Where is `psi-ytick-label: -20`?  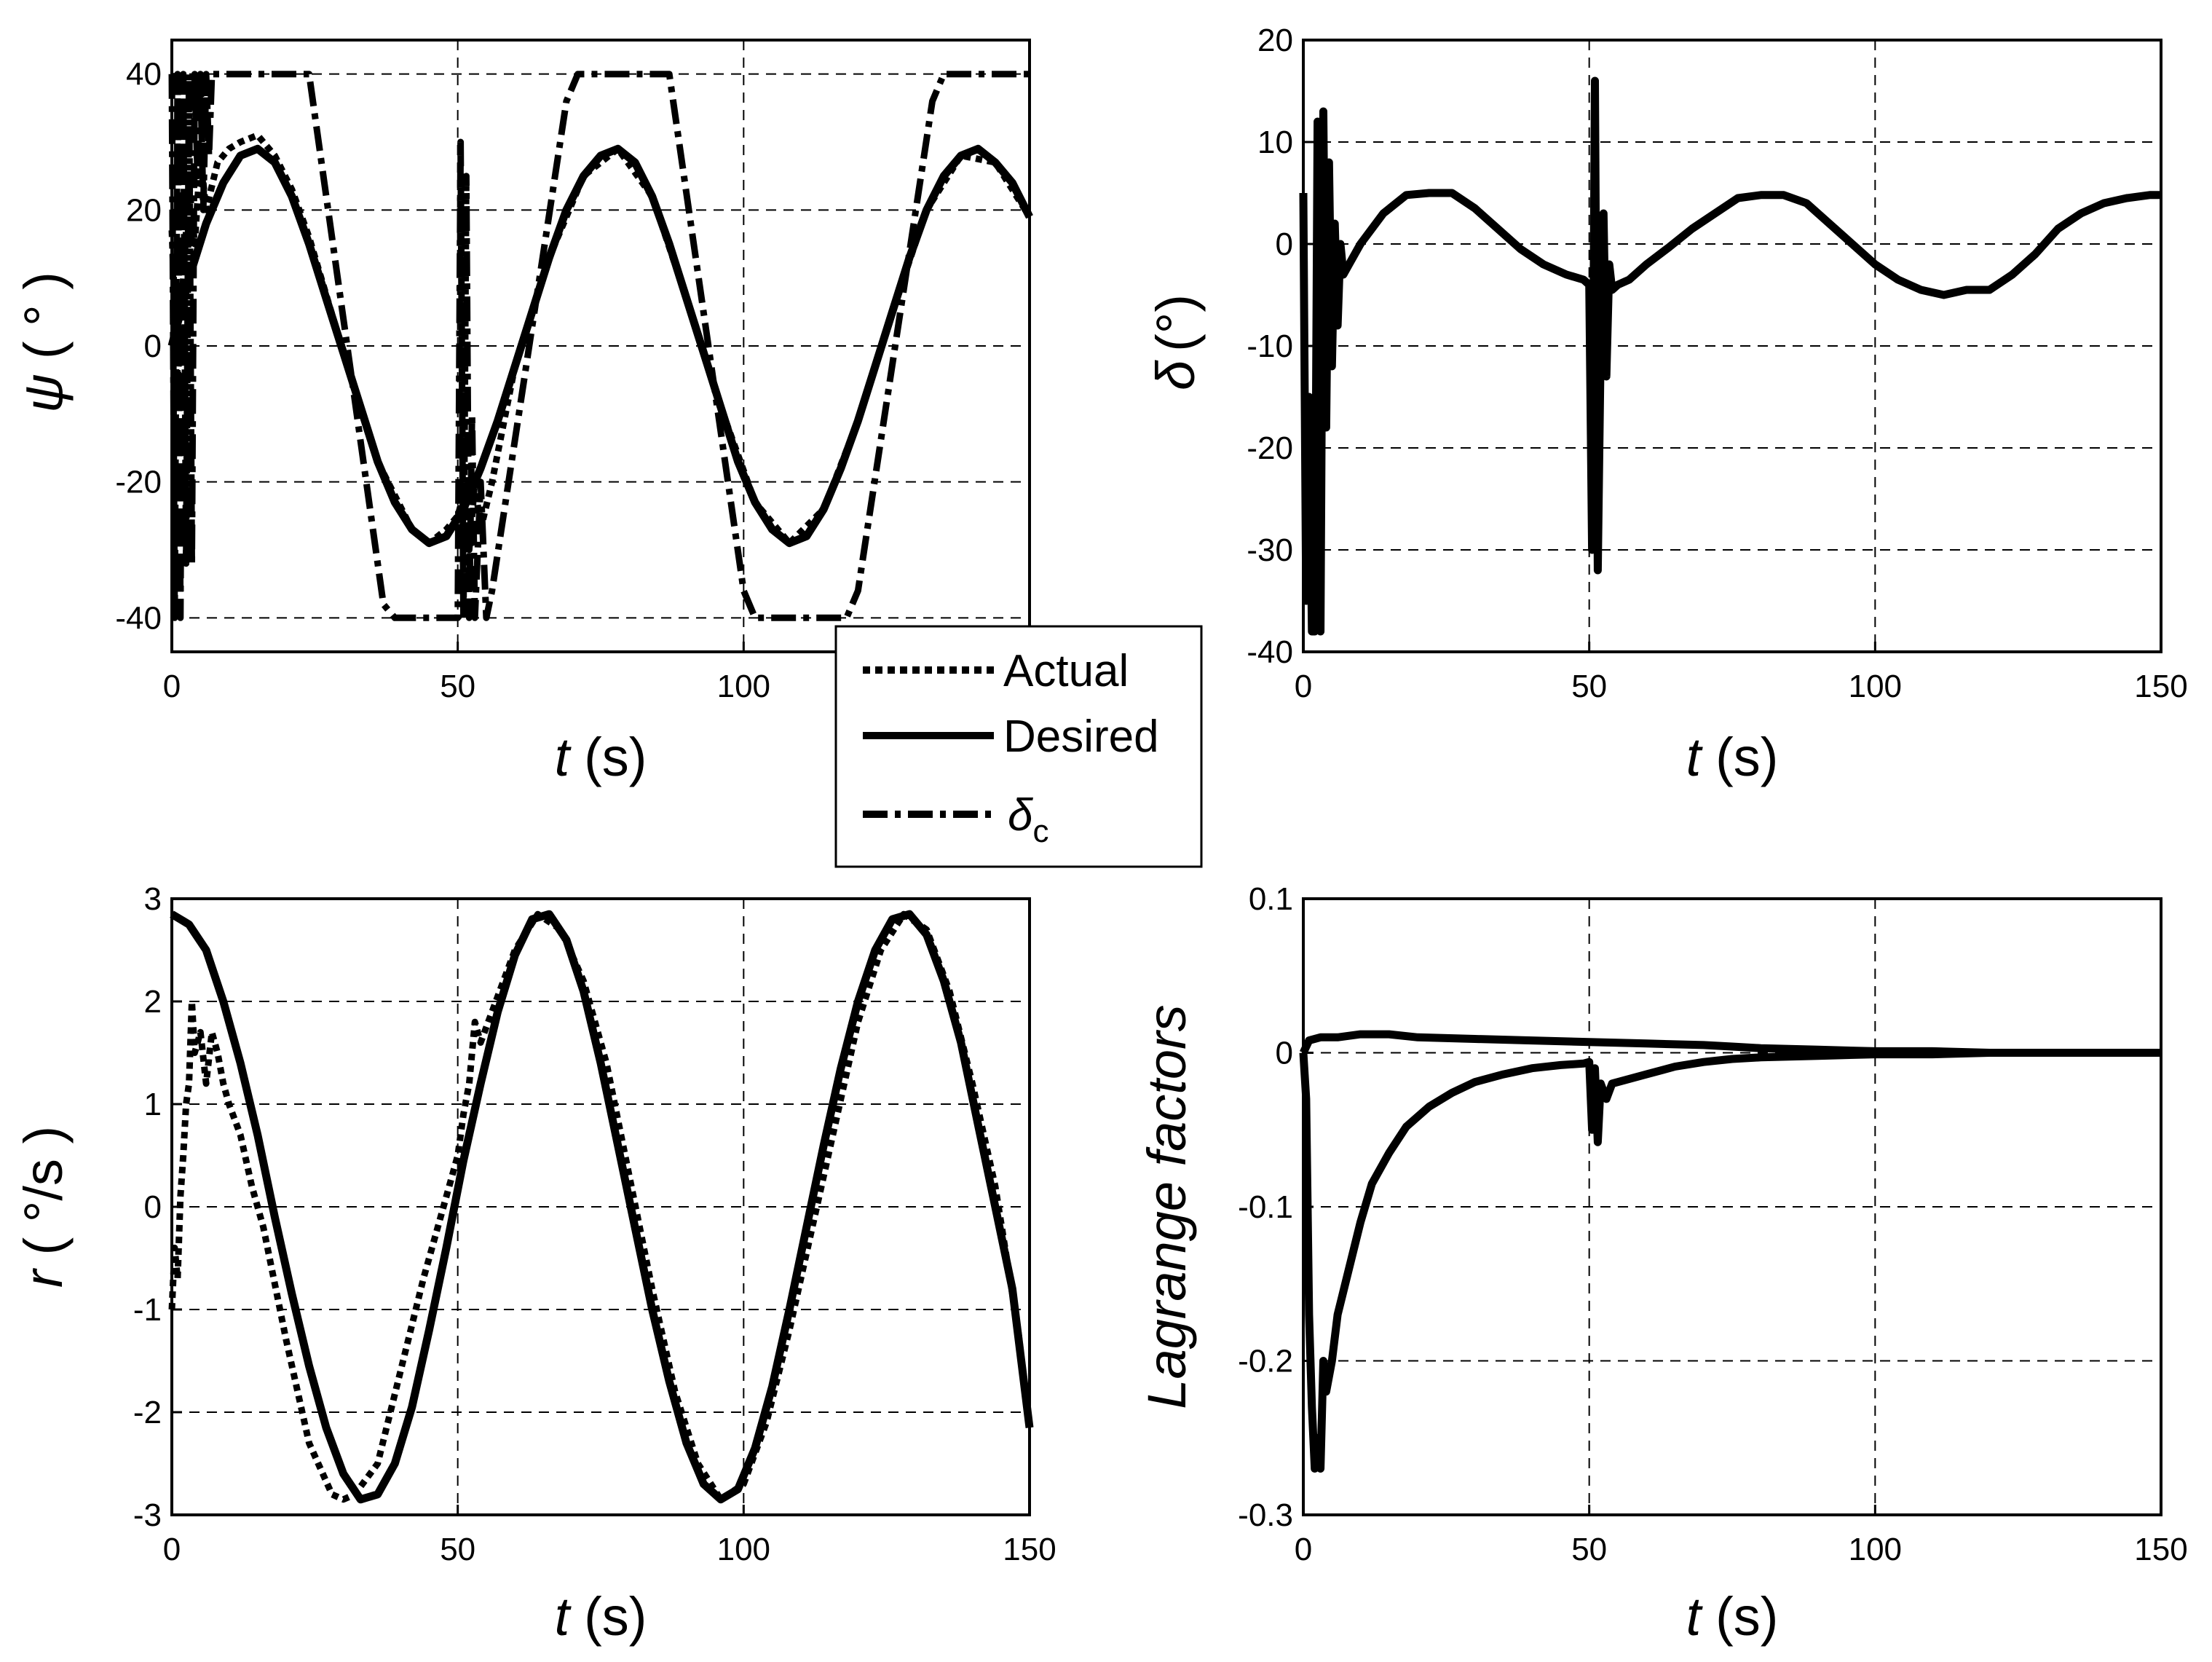 psi-ytick-label: -20 is located at coordinates (138, 482).